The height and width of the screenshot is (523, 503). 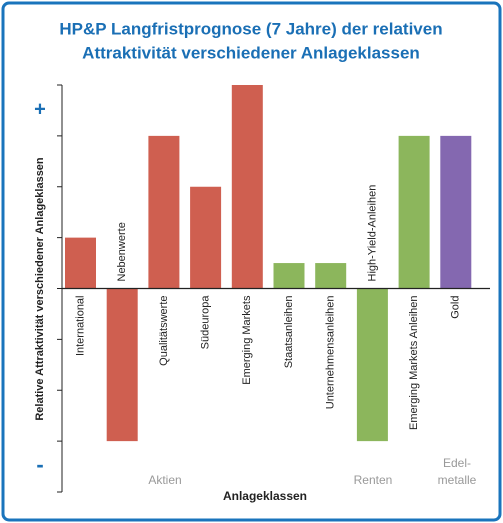 I want to click on x-tick-label: Südeuropa, so click(x=206, y=322).